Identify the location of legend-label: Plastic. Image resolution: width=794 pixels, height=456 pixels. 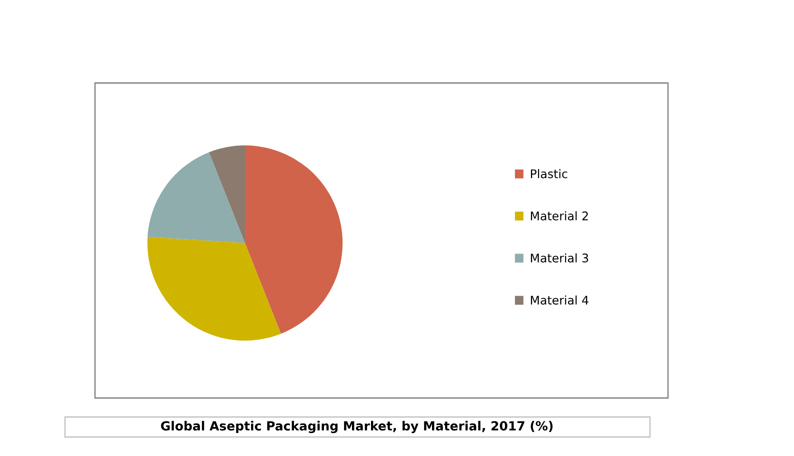
(549, 173).